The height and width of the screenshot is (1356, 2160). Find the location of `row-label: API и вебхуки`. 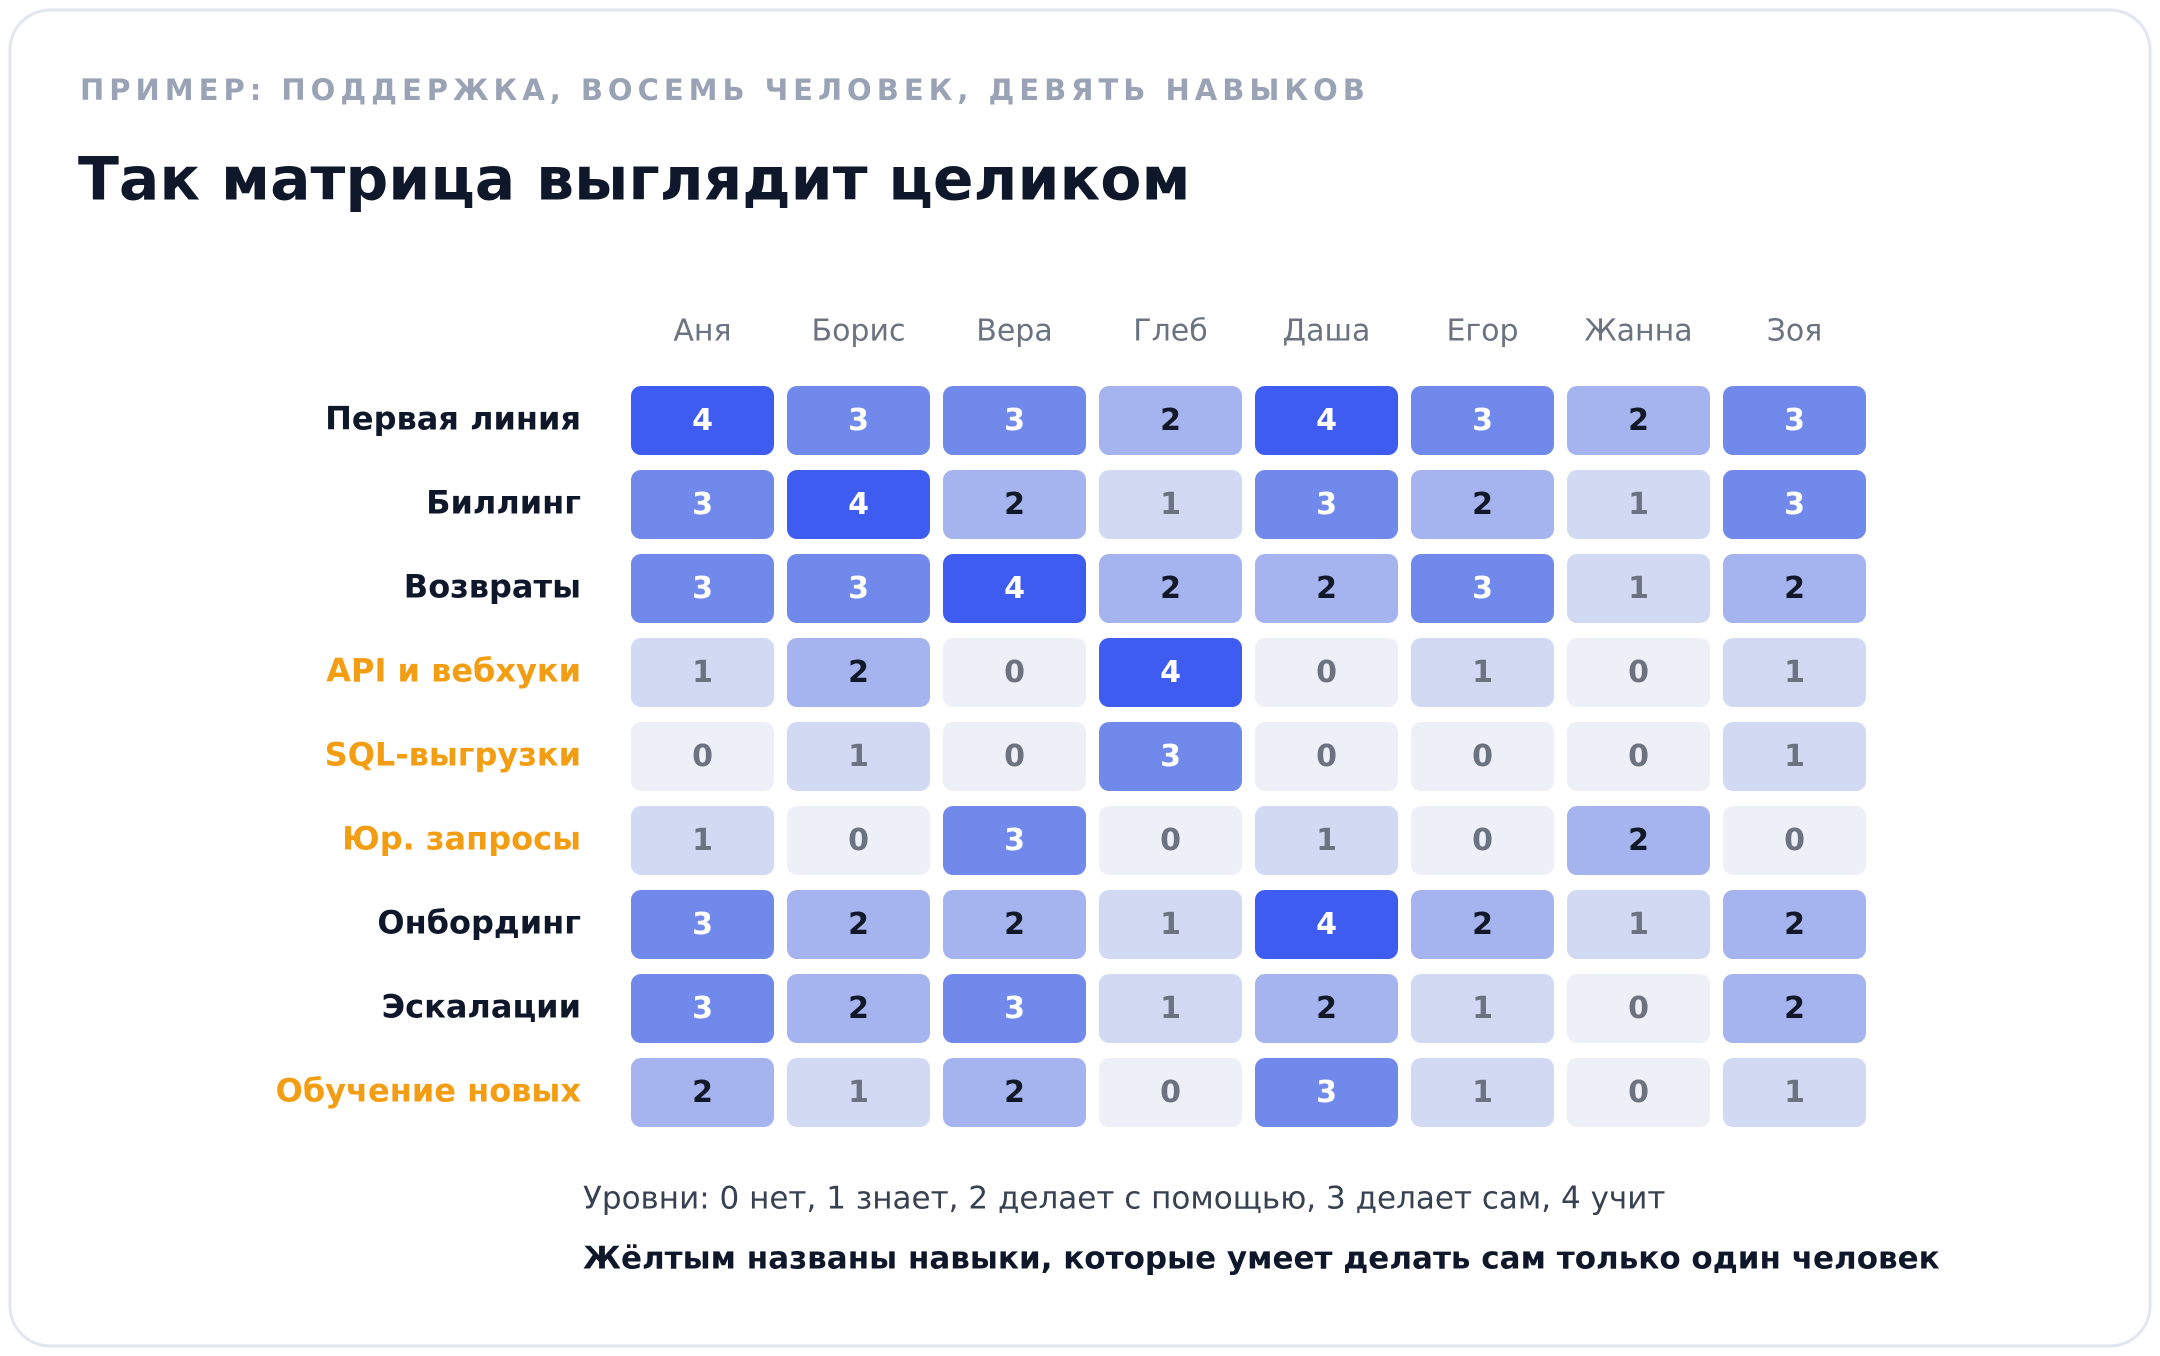

row-label: API и вебхуки is located at coordinates (453, 671).